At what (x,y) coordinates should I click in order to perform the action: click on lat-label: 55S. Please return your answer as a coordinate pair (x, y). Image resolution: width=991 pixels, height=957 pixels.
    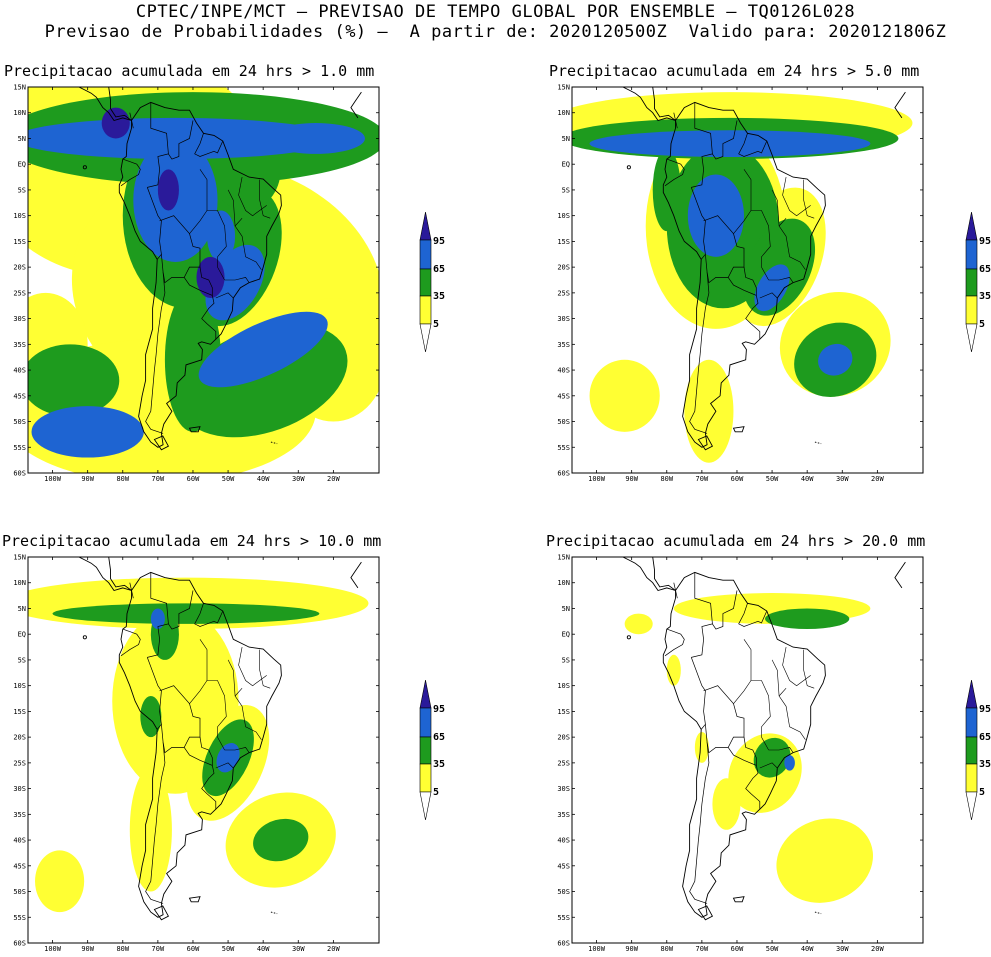
    Looking at the image, I should click on (563, 918).